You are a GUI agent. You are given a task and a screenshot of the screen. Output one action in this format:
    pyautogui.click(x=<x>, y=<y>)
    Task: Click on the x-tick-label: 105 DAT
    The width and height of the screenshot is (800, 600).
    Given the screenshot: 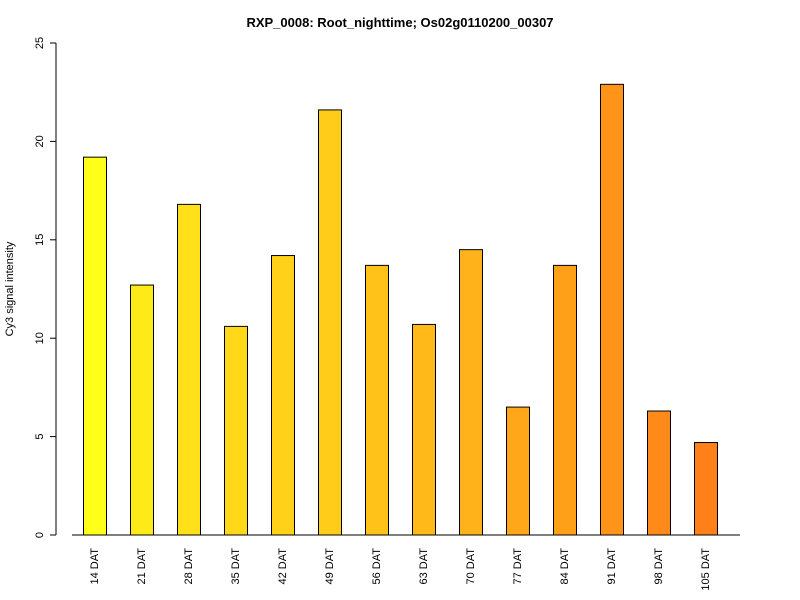 What is the action you would take?
    pyautogui.click(x=706, y=569)
    